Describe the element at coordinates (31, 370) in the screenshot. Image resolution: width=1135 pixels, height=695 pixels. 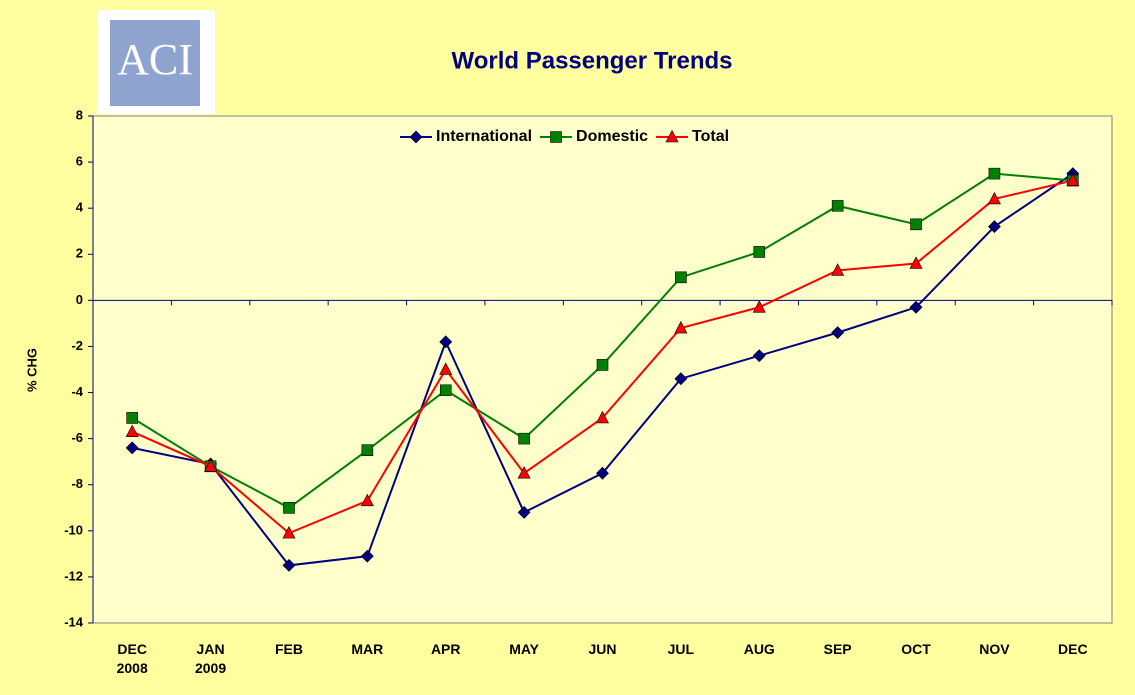
I see `y-axis-label: % CHG` at that location.